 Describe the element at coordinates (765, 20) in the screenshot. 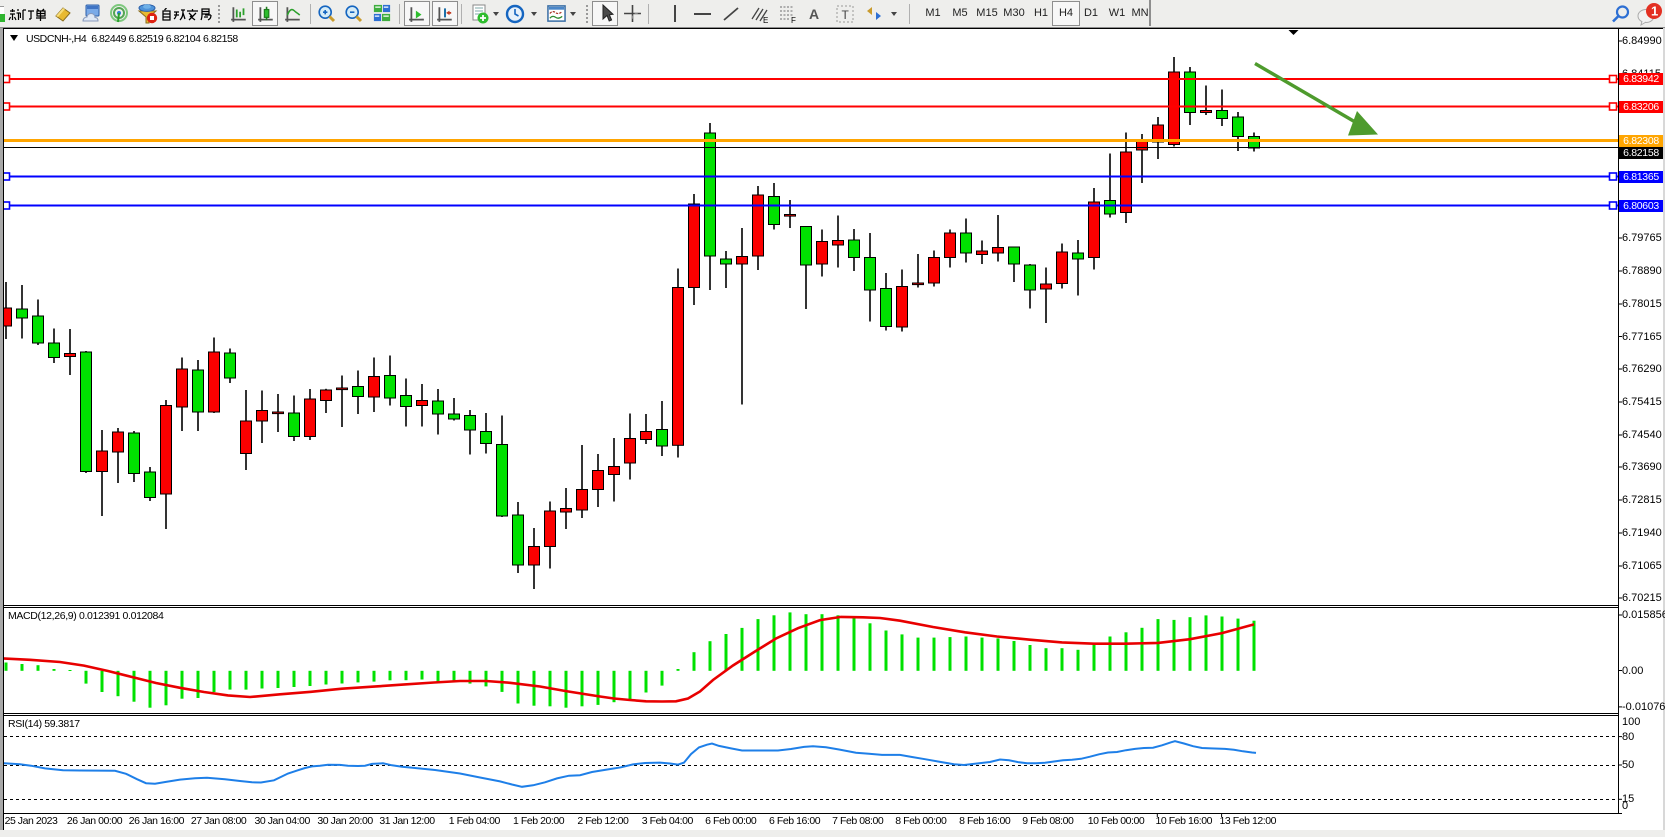

I see `svg-text: E` at that location.